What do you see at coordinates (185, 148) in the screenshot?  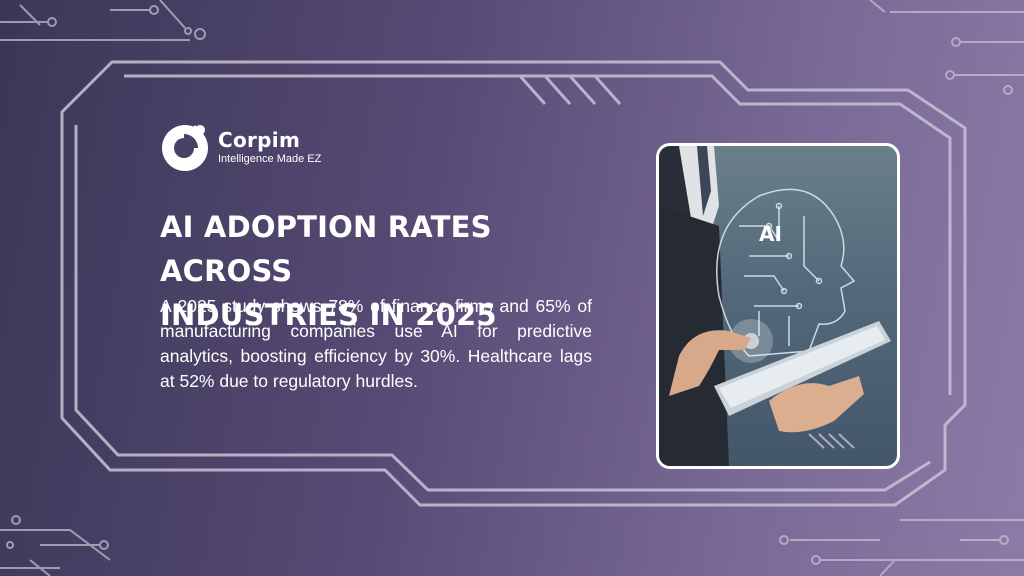 I see `corpim-logo-icon` at bounding box center [185, 148].